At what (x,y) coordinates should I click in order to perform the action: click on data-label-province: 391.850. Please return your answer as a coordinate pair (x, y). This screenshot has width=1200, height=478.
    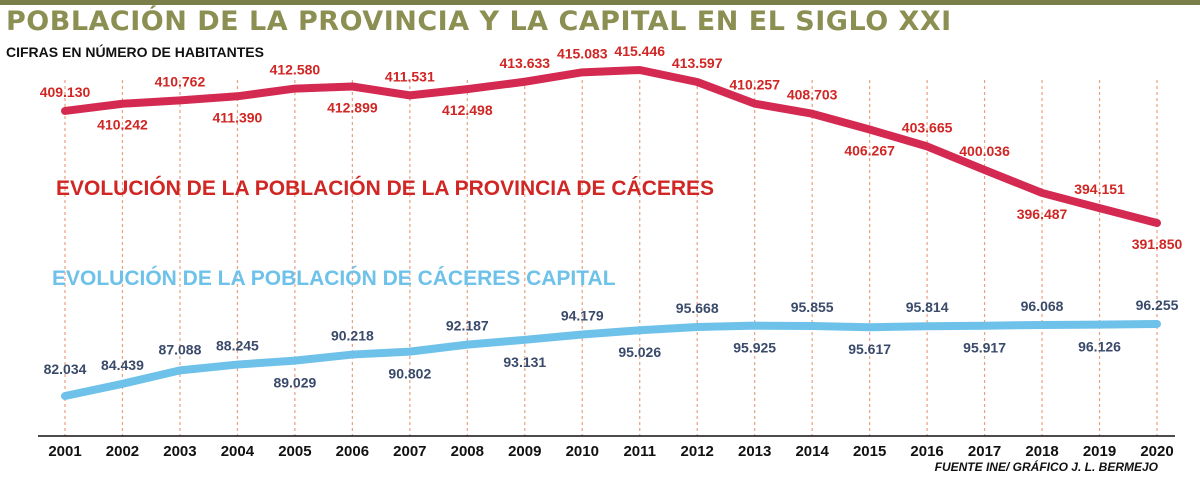
    Looking at the image, I should click on (1157, 244).